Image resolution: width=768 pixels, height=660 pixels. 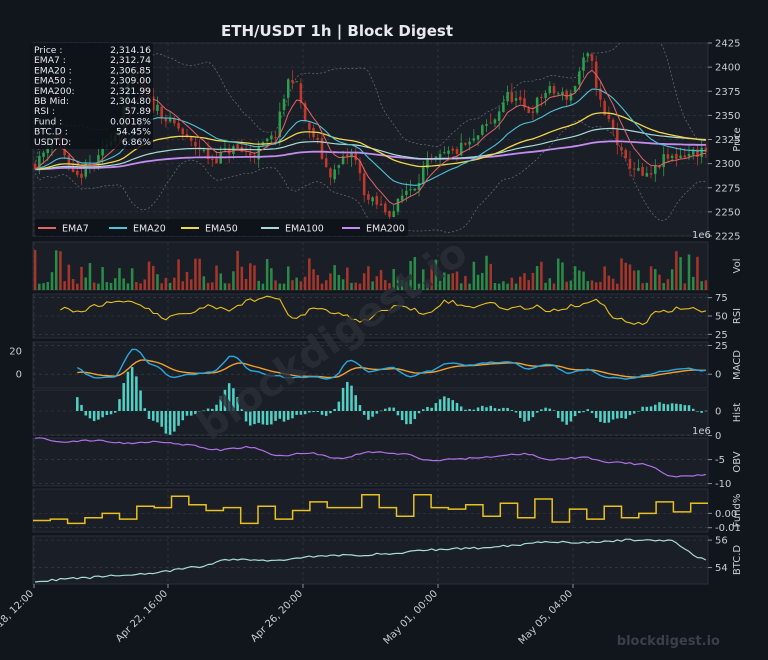 I want to click on macd-left-tick: 20, so click(x=15, y=352).